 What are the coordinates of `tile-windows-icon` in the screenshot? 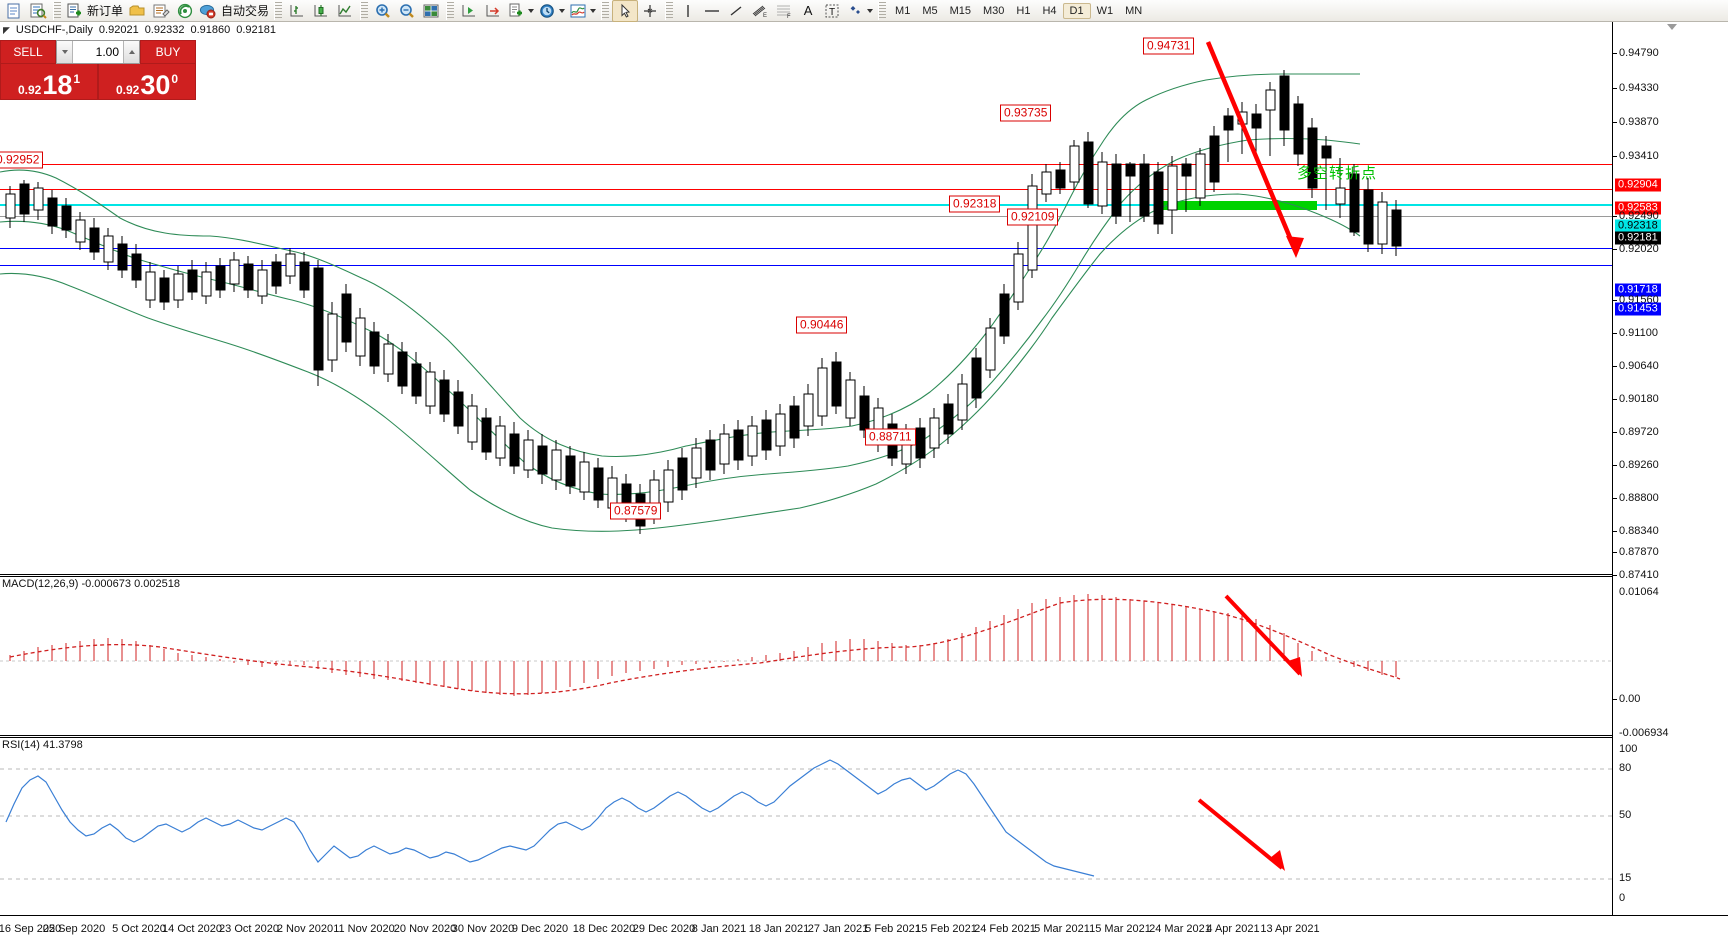 It's located at (431, 11).